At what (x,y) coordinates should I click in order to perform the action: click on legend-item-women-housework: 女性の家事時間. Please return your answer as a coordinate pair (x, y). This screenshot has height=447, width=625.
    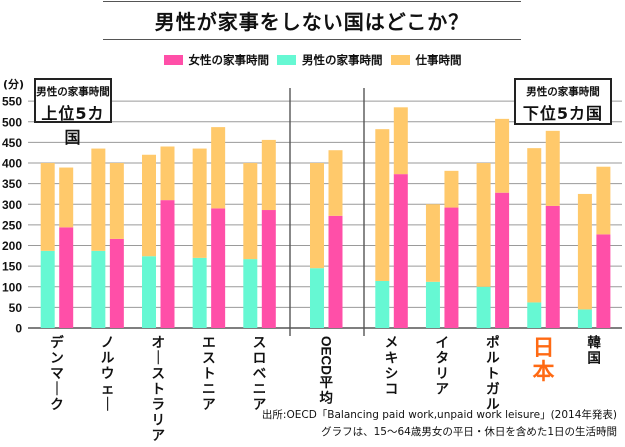
    Looking at the image, I should click on (216, 60).